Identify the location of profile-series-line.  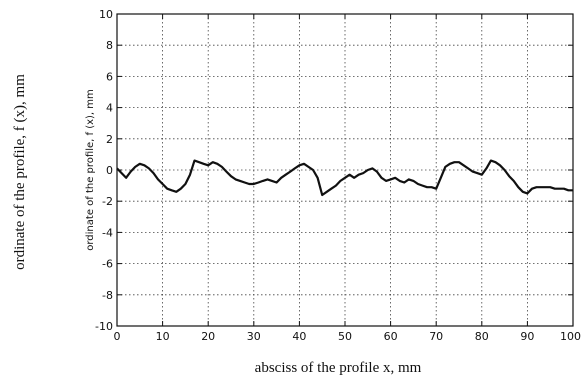
(344, 178).